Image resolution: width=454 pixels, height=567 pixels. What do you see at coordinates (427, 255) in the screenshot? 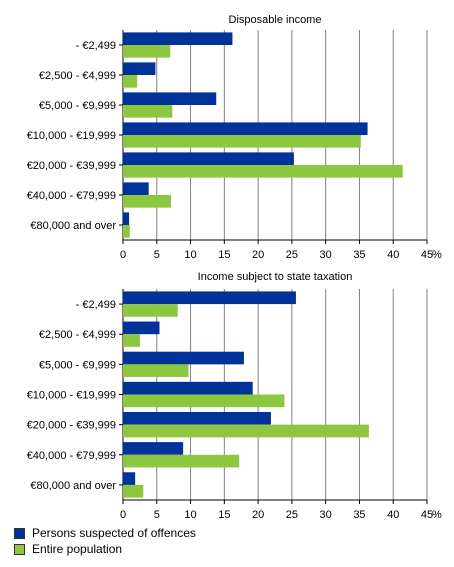
I see `chart1-x-tick-label: 45` at bounding box center [427, 255].